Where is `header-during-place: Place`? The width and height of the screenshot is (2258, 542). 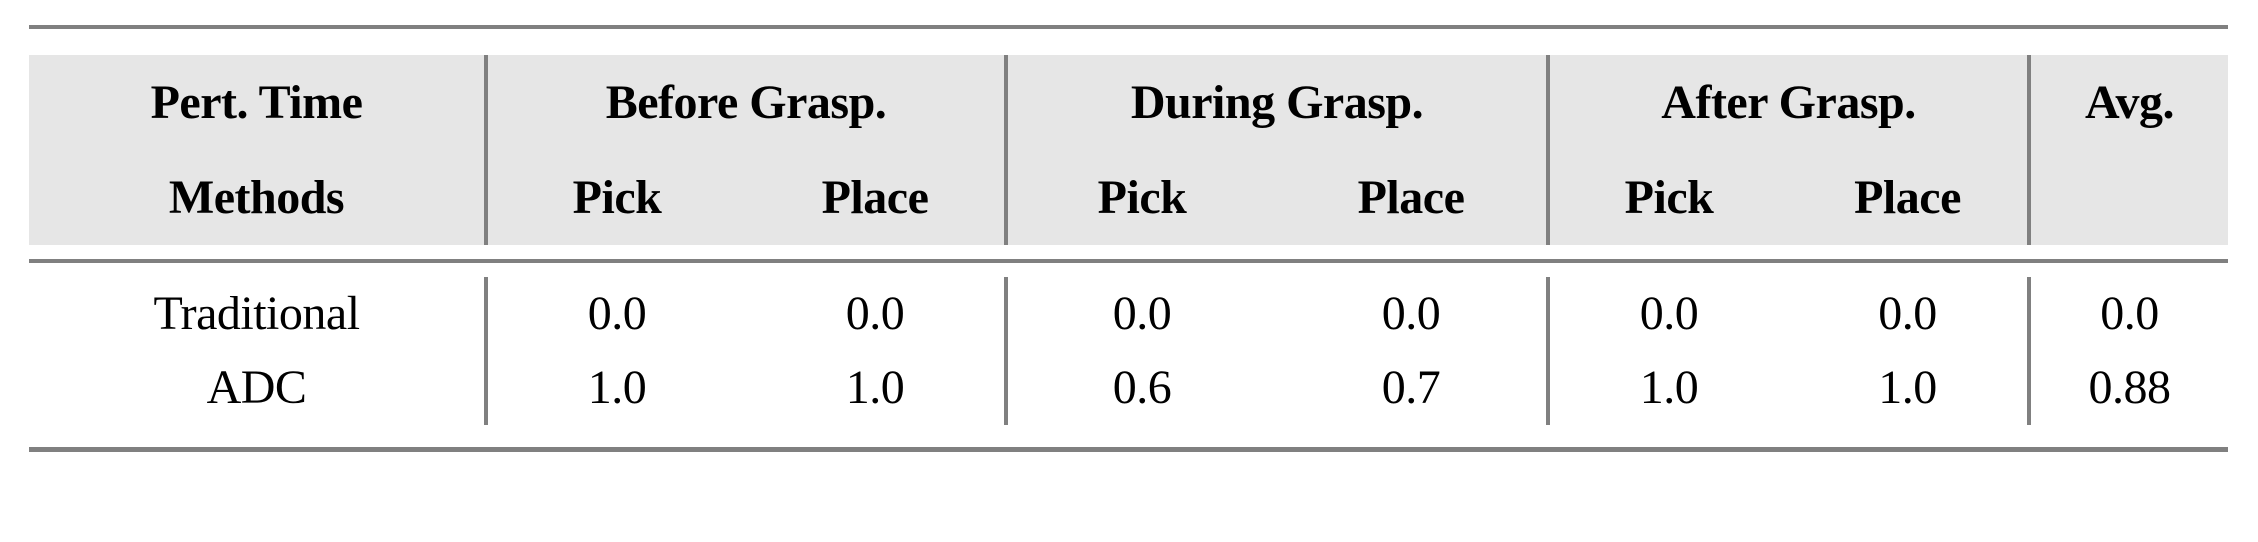 header-during-place: Place is located at coordinates (1412, 198).